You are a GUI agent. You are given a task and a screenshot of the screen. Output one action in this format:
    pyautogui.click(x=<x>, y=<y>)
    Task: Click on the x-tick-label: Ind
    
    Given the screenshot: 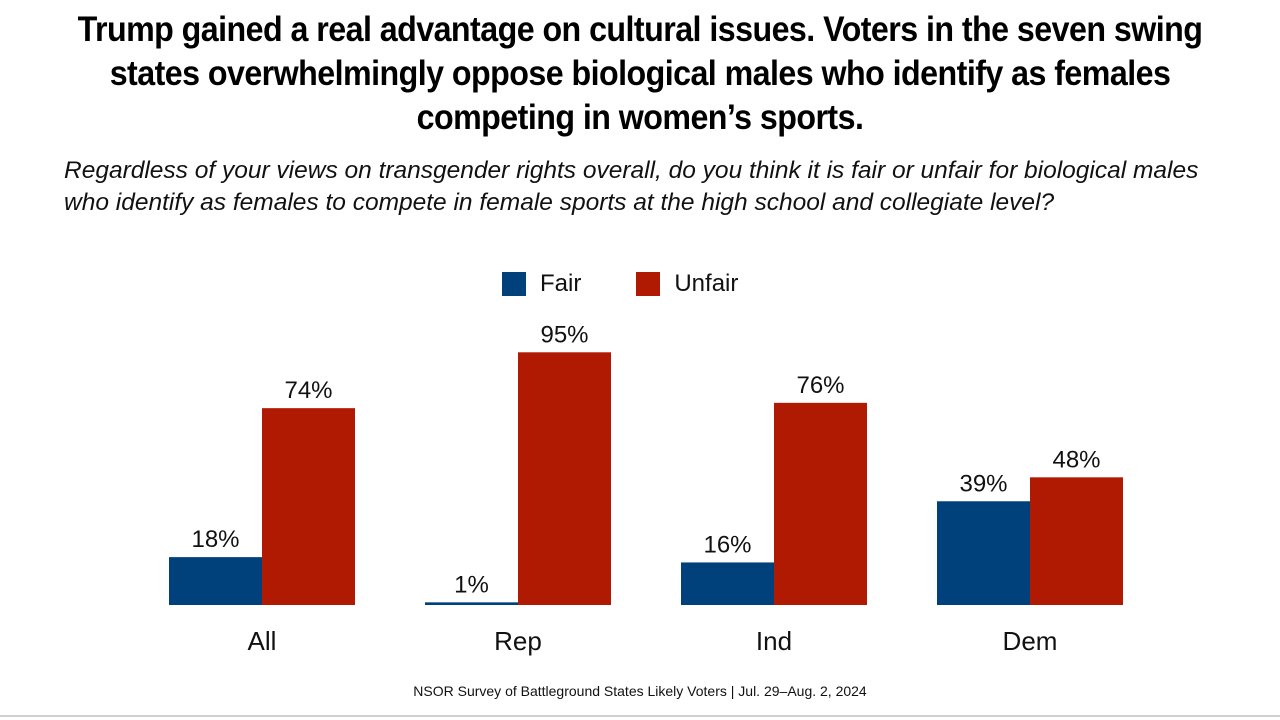 What is the action you would take?
    pyautogui.click(x=774, y=641)
    